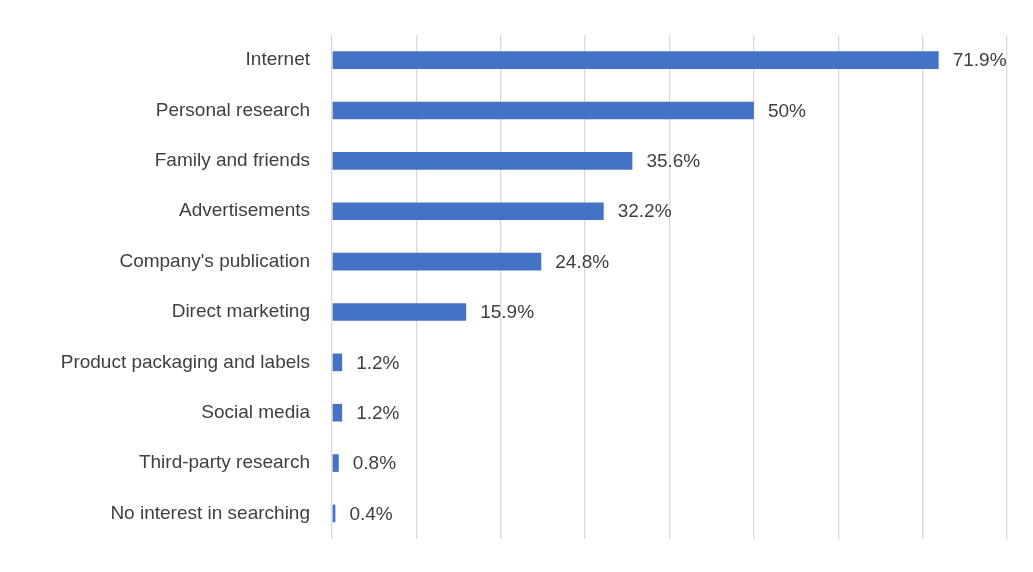 The width and height of the screenshot is (1033, 572). What do you see at coordinates (673, 161) in the screenshot?
I see `data-label: 35.6%` at bounding box center [673, 161].